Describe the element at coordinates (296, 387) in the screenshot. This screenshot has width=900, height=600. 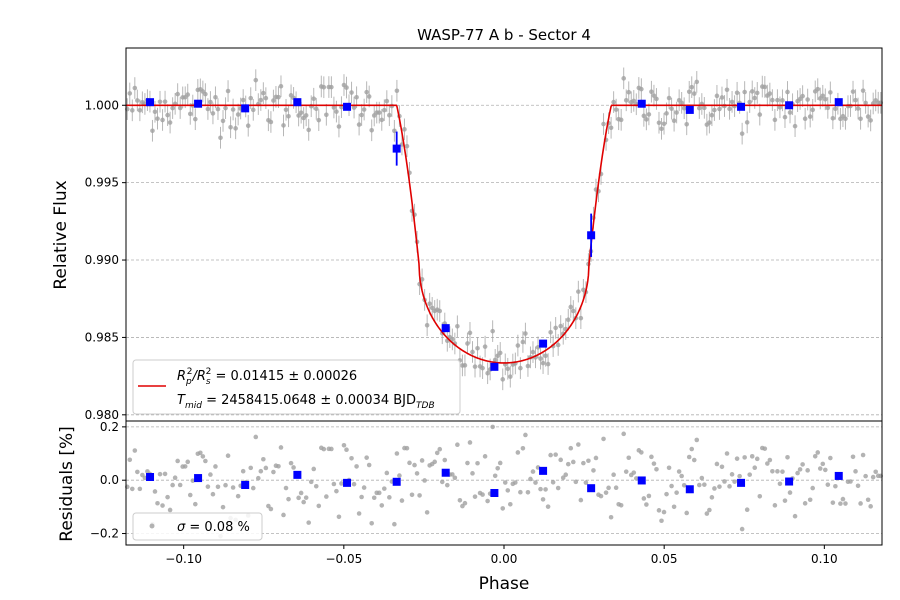
I see `main-legend-box` at that location.